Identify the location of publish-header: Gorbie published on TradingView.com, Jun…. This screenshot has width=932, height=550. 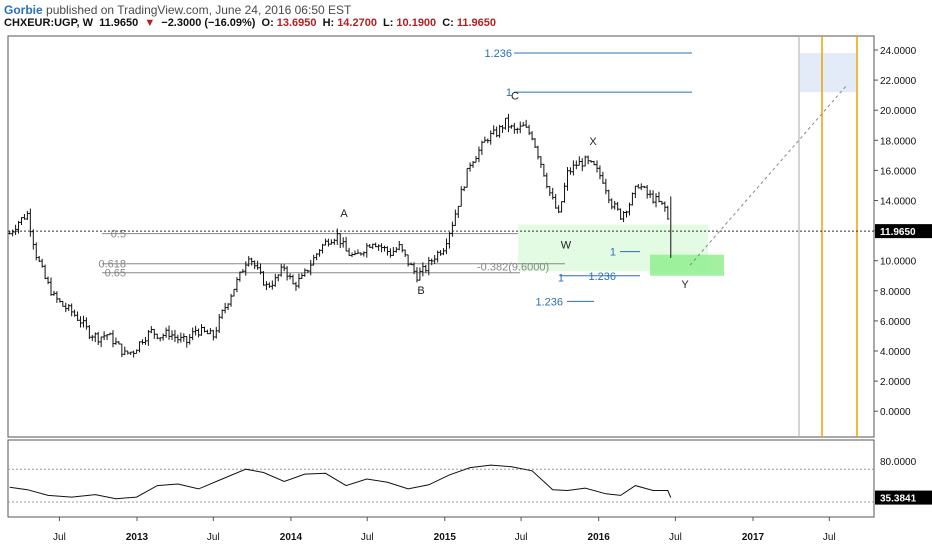
(177, 10).